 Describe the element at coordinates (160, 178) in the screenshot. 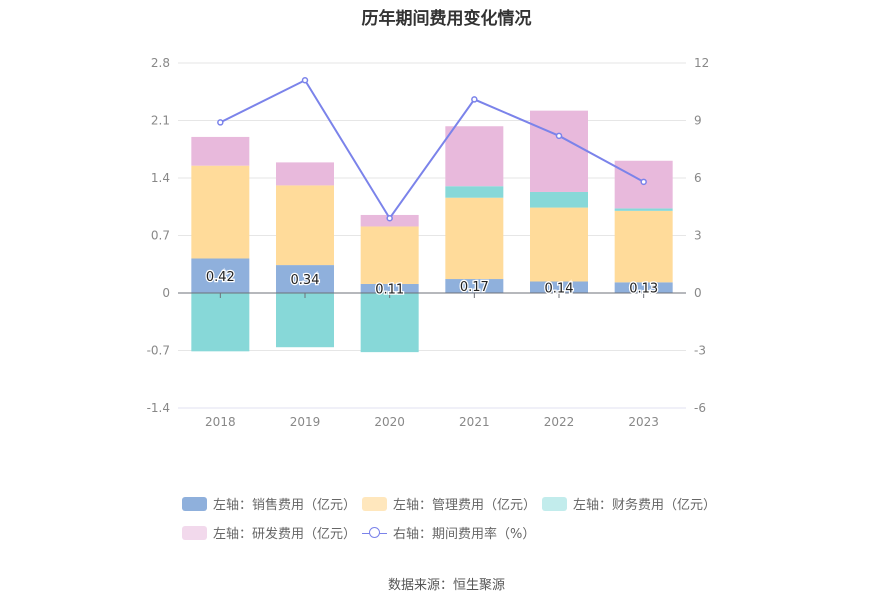

I see `left-tick-label: 1.4` at that location.